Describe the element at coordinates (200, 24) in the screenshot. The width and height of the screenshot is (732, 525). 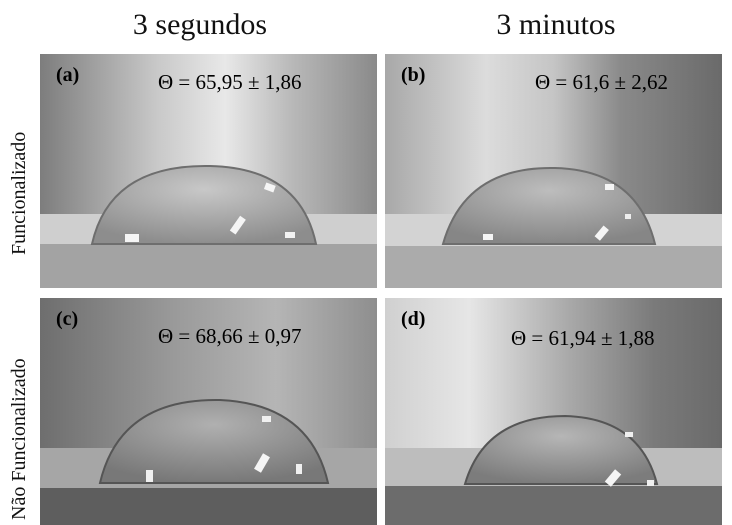
I see `column-title-3-segundos: 3 segundos` at that location.